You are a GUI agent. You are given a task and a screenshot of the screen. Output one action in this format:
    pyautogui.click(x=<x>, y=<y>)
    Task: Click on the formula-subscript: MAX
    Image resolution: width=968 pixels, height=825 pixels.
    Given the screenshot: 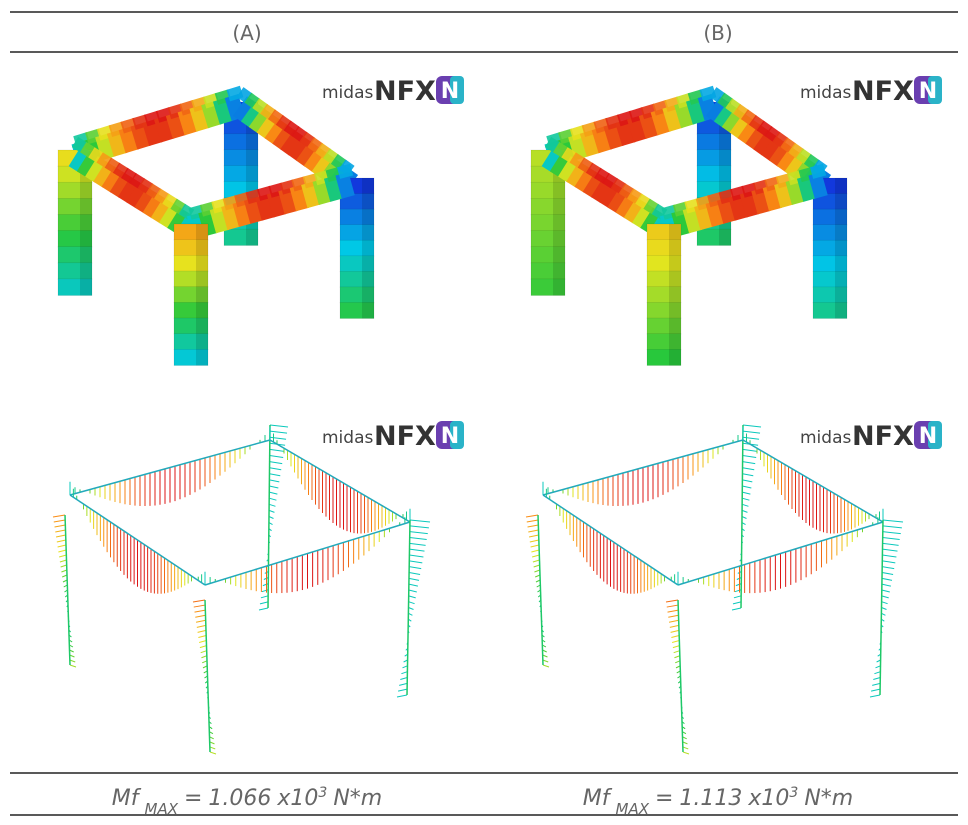 What is the action you would take?
    pyautogui.click(x=162, y=809)
    